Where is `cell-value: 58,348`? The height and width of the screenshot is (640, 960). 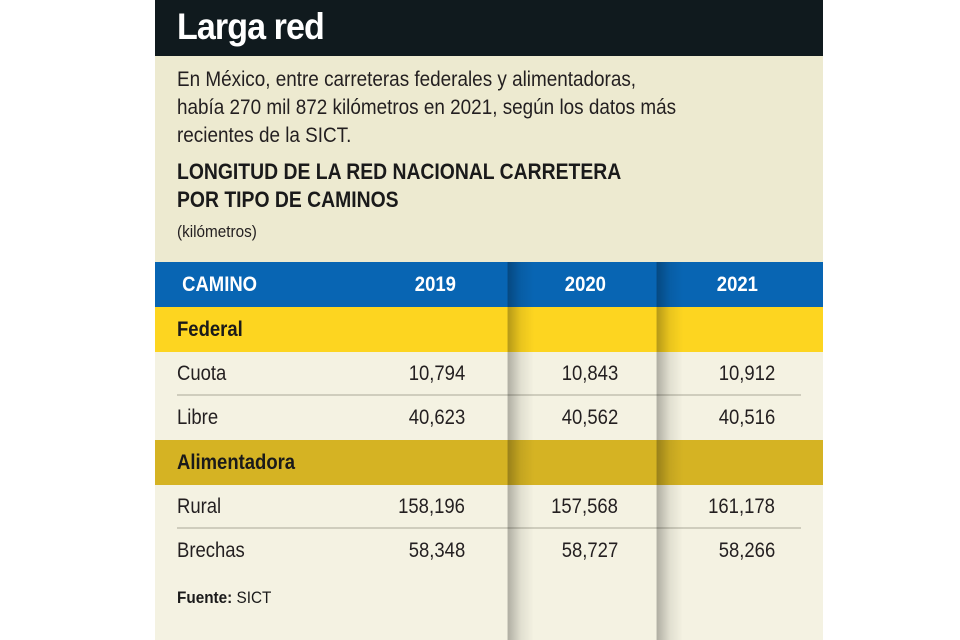
cell-value: 58,348 is located at coordinates (436, 550).